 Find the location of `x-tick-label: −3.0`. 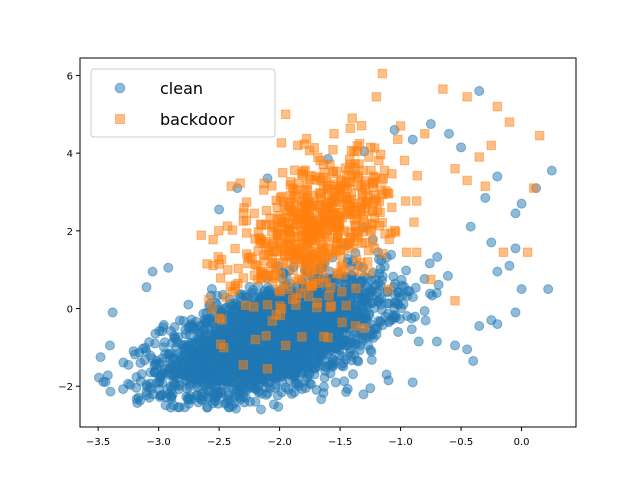

x-tick-label: −3.0 is located at coordinates (158, 442).